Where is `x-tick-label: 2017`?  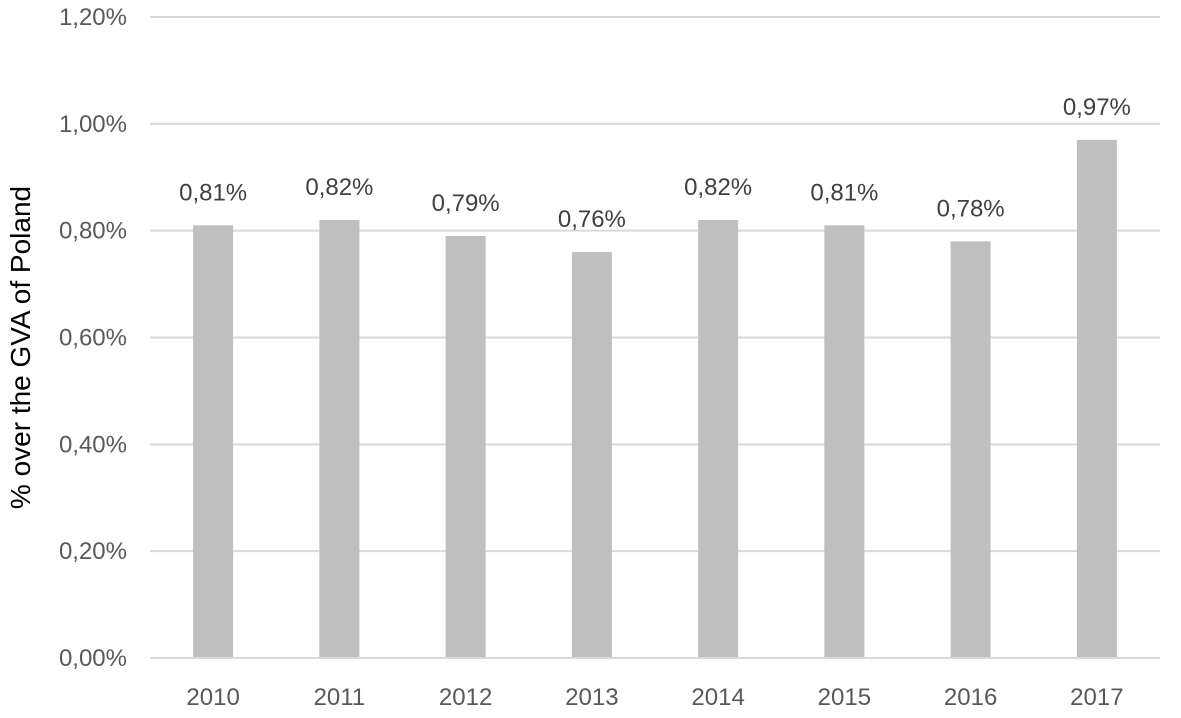
x-tick-label: 2017 is located at coordinates (1096, 697).